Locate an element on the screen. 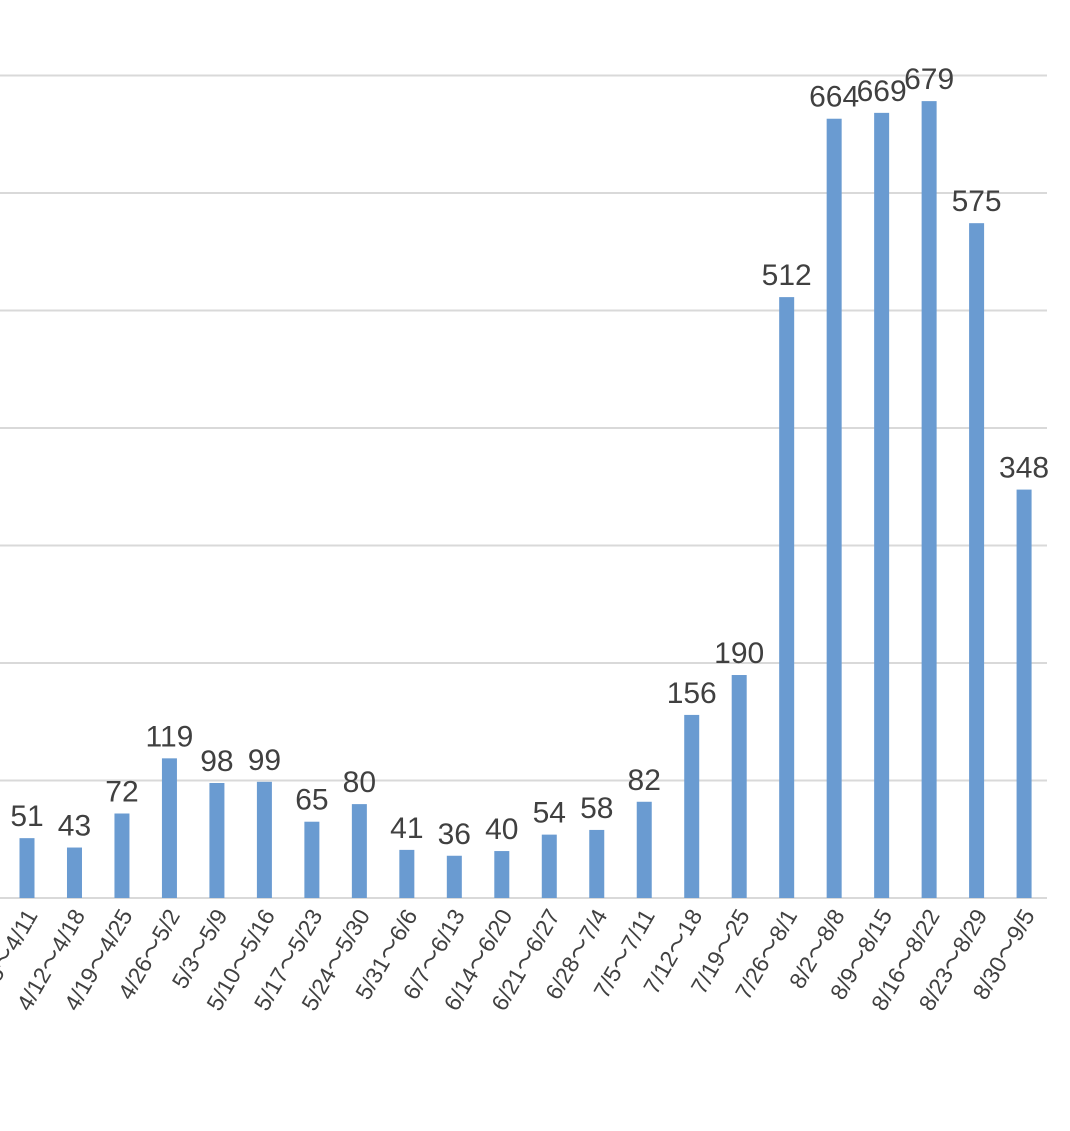  data-label: 36 is located at coordinates (454, 834).